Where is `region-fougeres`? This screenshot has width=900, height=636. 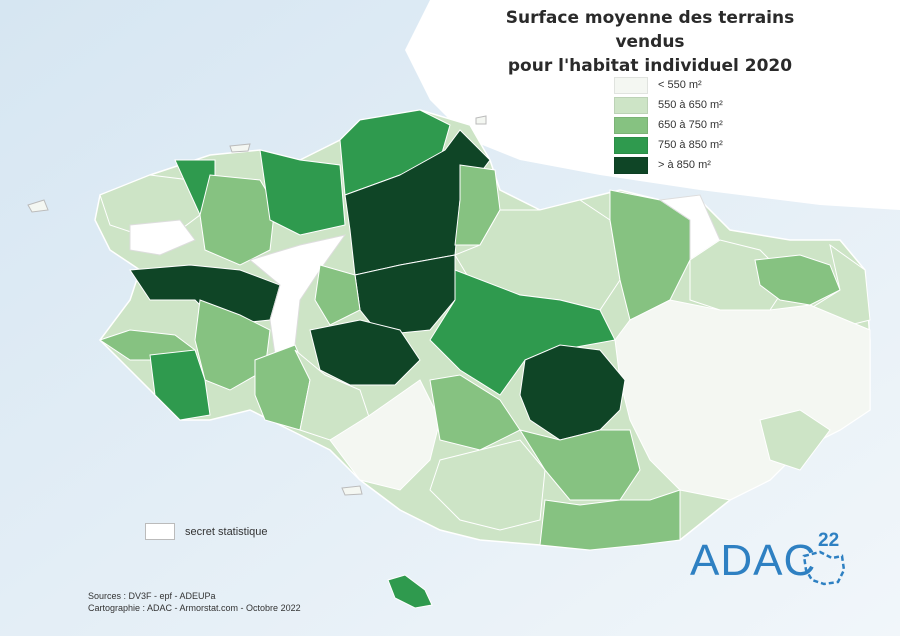 region-fougeres is located at coordinates (797, 280).